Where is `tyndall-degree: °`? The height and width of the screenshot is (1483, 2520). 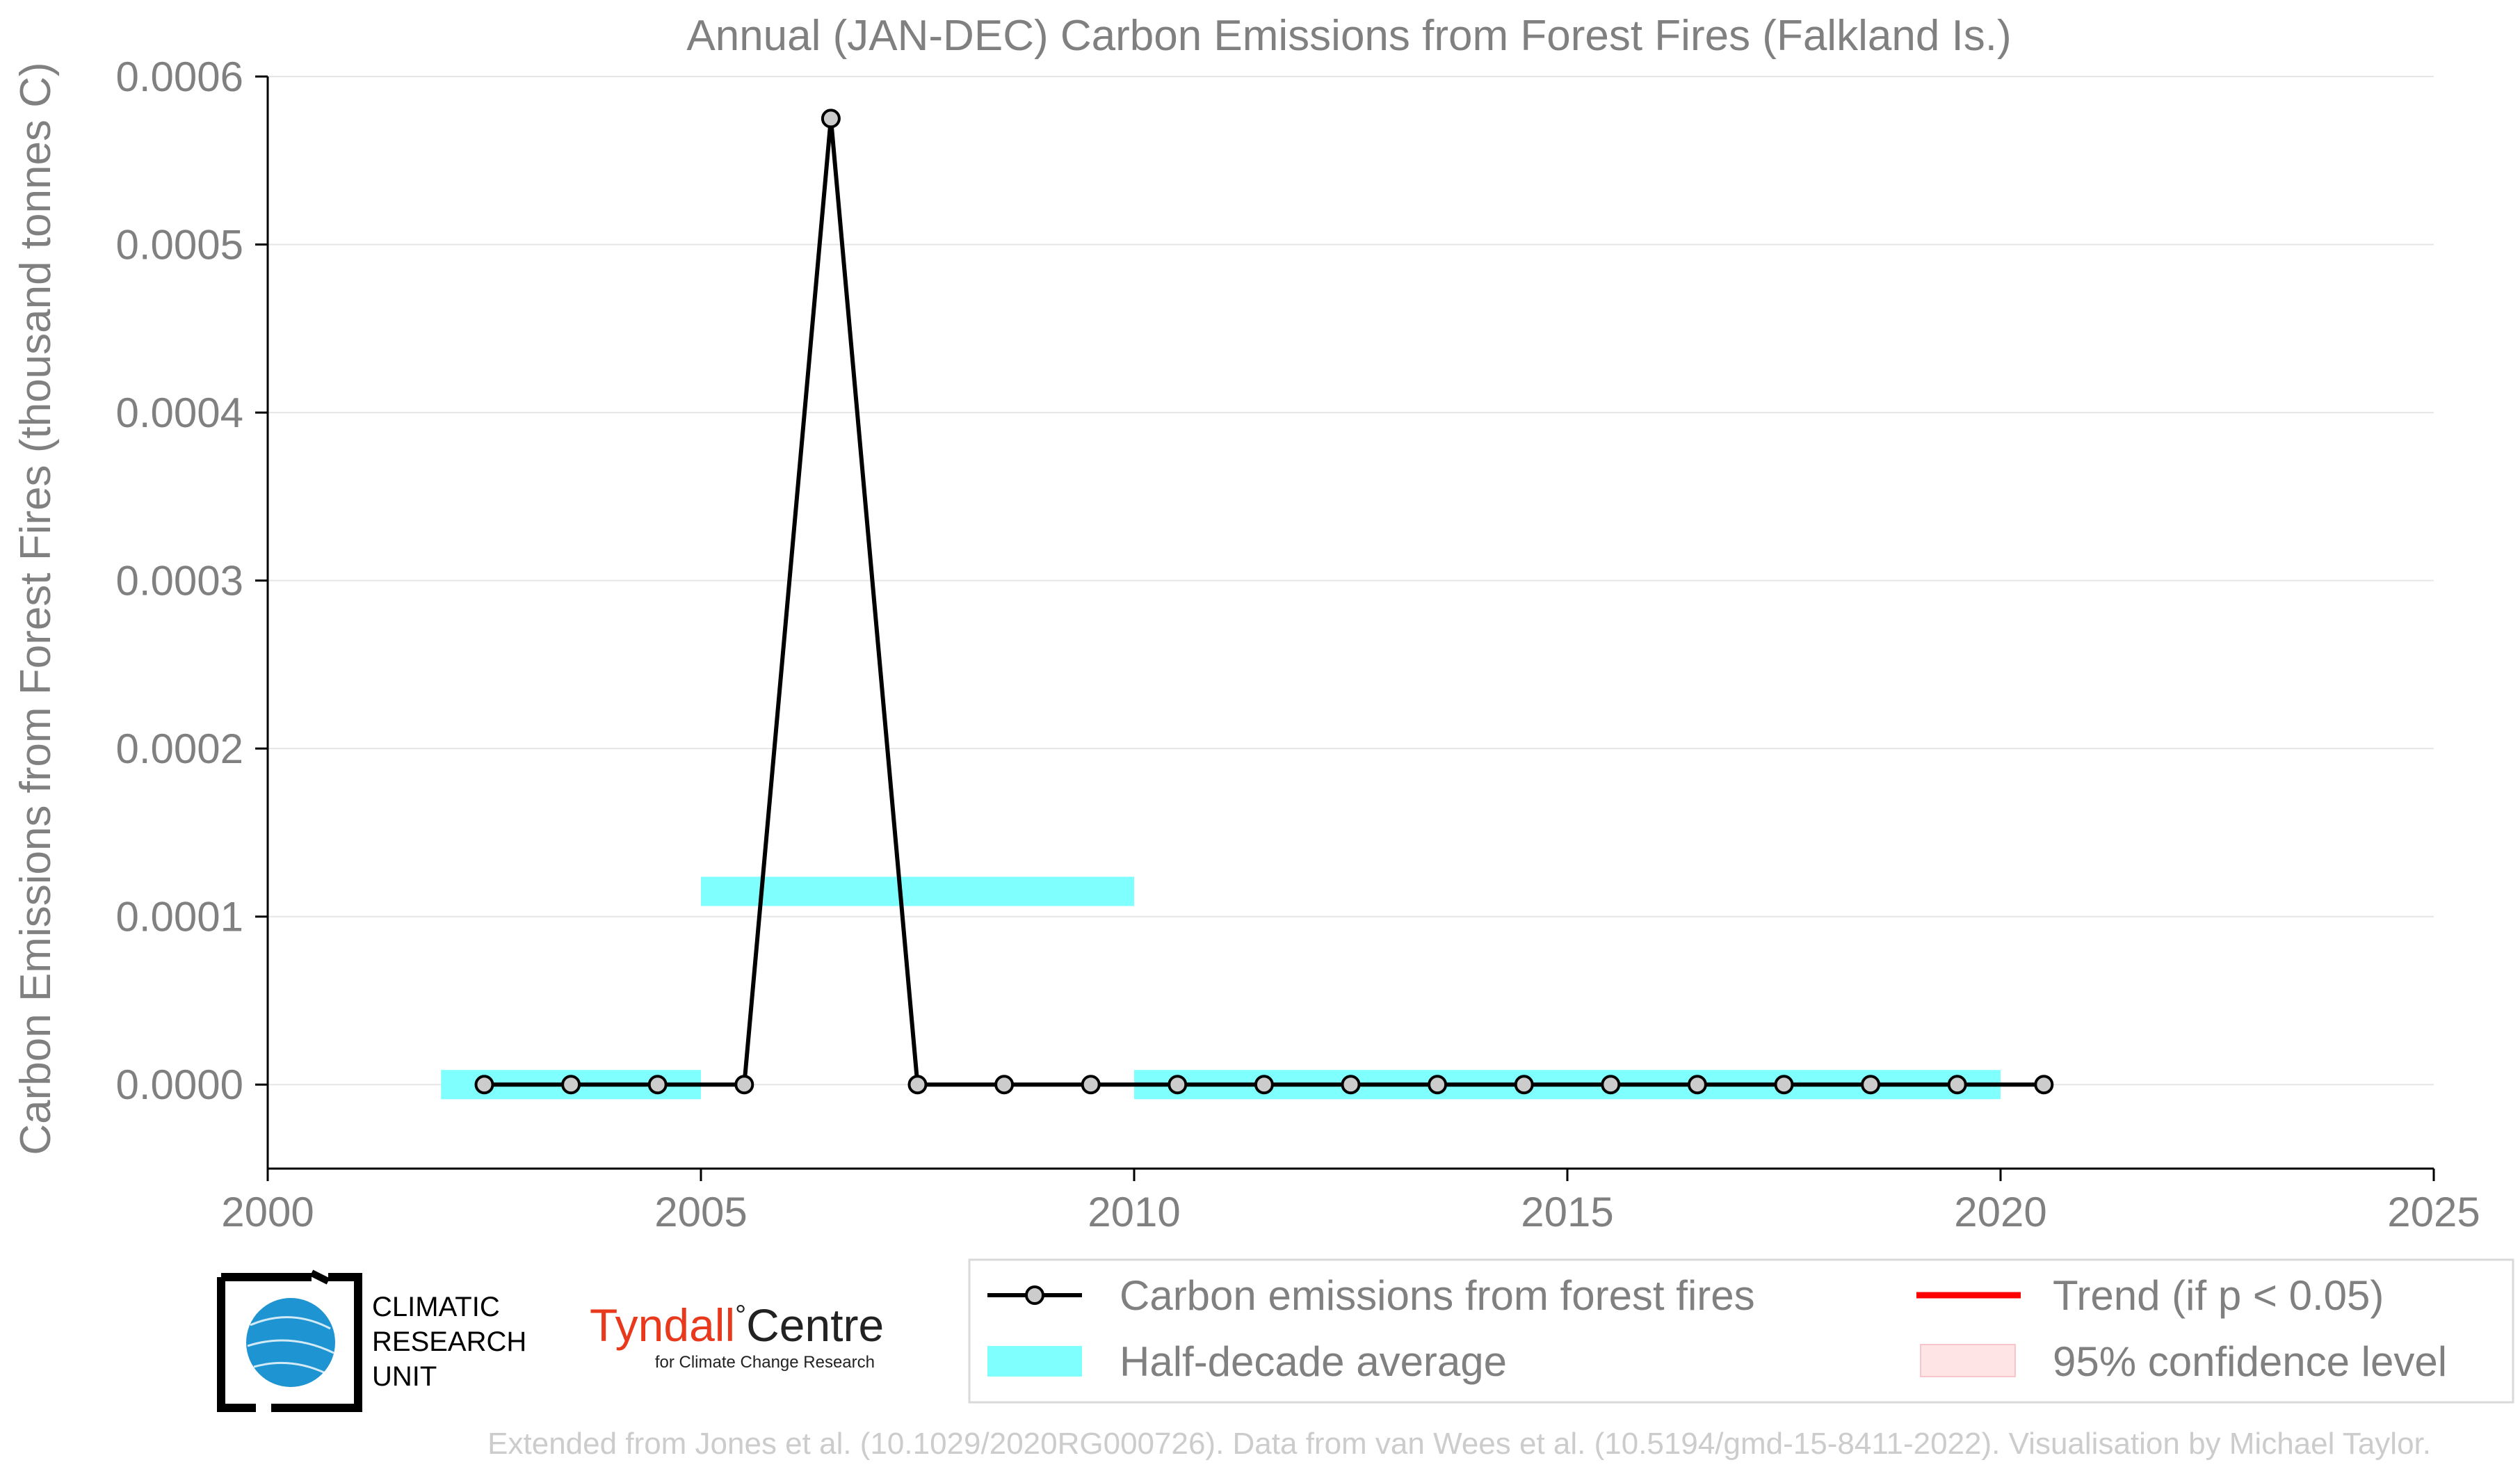
tyndall-degree: ° is located at coordinates (740, 1316).